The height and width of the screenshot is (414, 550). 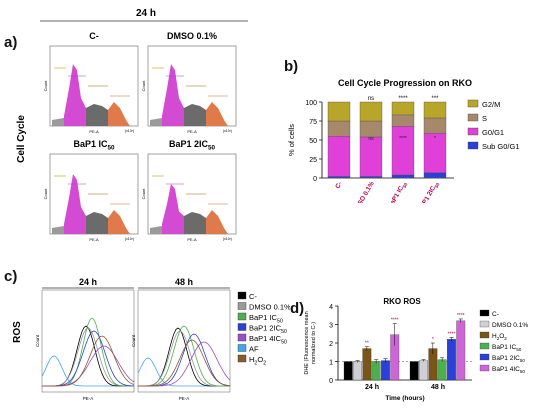 I want to click on panel-c-label: c), so click(x=11, y=276).